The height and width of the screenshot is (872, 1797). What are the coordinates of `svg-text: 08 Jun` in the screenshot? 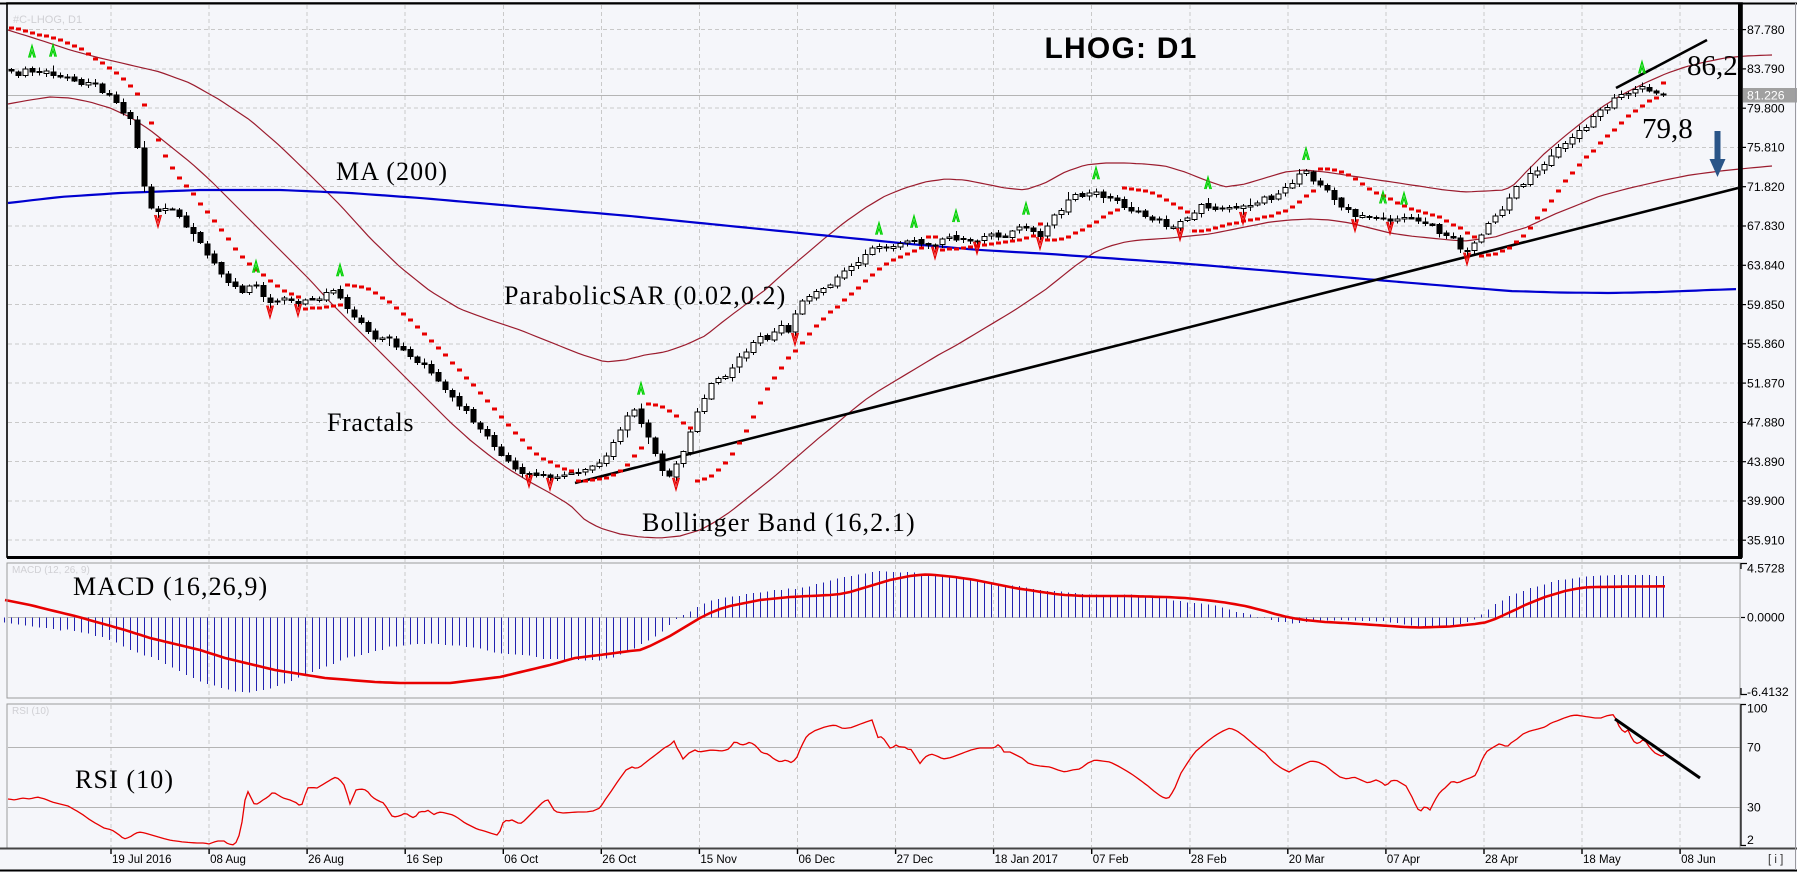 It's located at (1698, 860).